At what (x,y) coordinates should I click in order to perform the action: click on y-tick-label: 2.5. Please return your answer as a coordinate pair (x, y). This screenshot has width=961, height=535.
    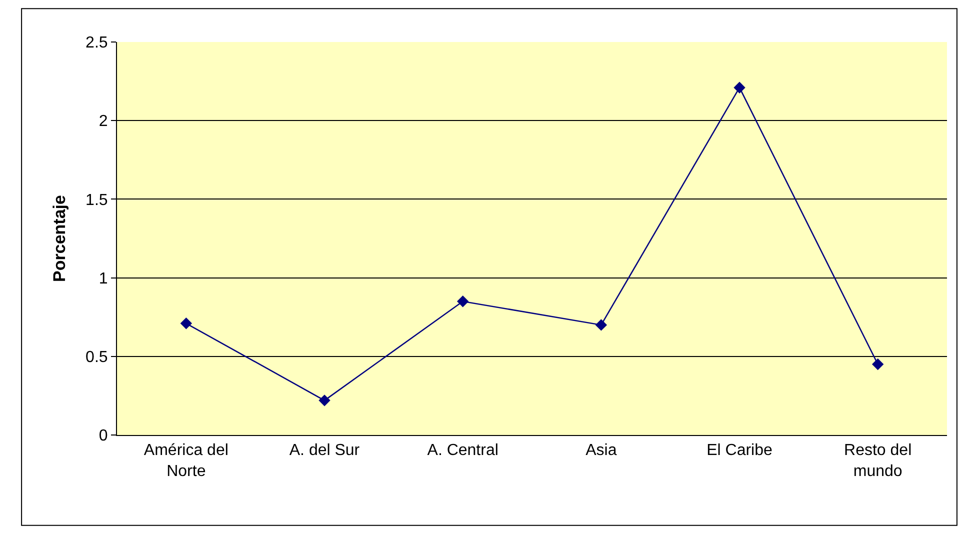
    Looking at the image, I should click on (97, 43).